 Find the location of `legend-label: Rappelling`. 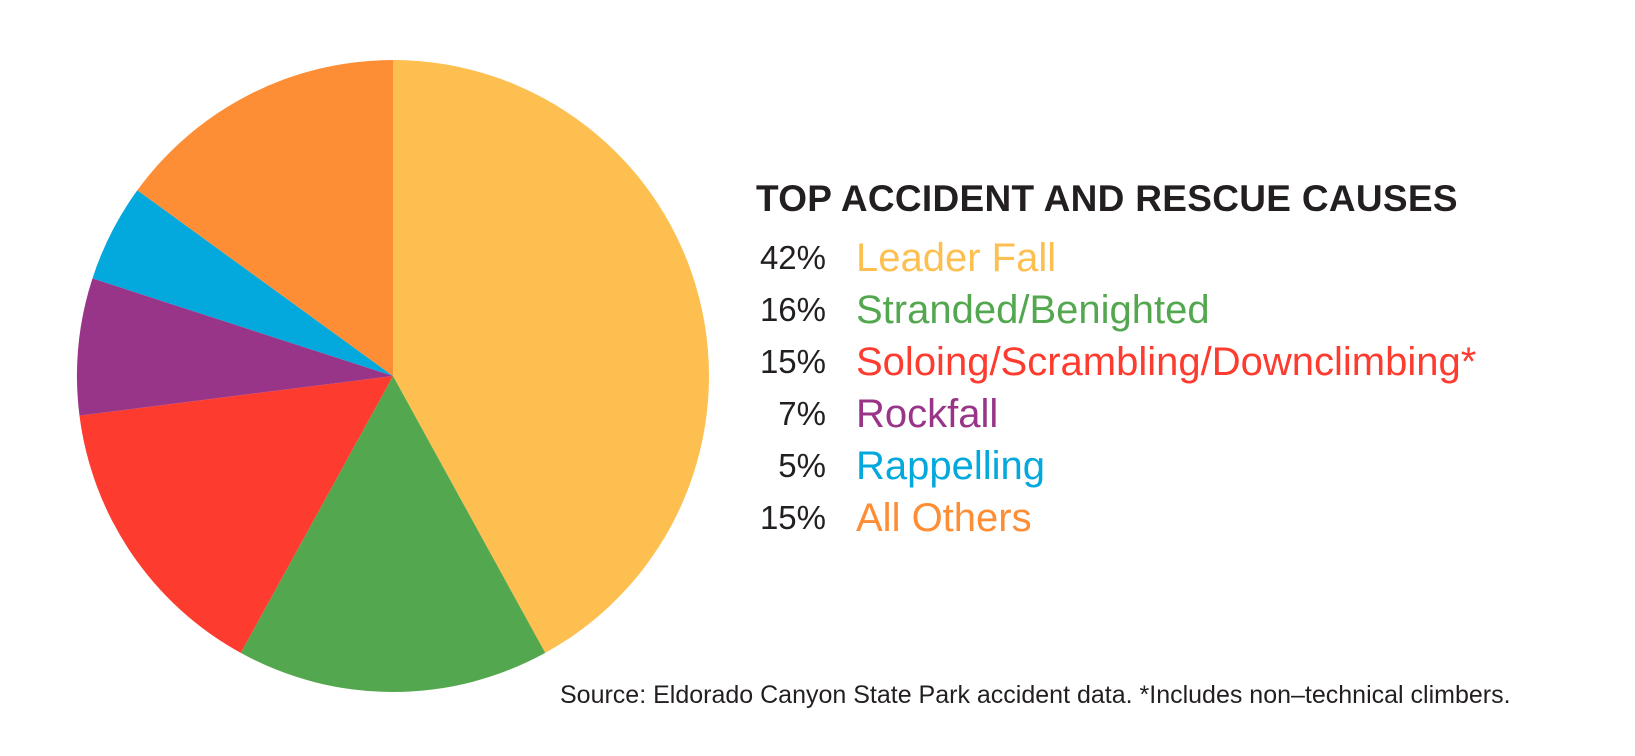

legend-label: Rappelling is located at coordinates (951, 465).